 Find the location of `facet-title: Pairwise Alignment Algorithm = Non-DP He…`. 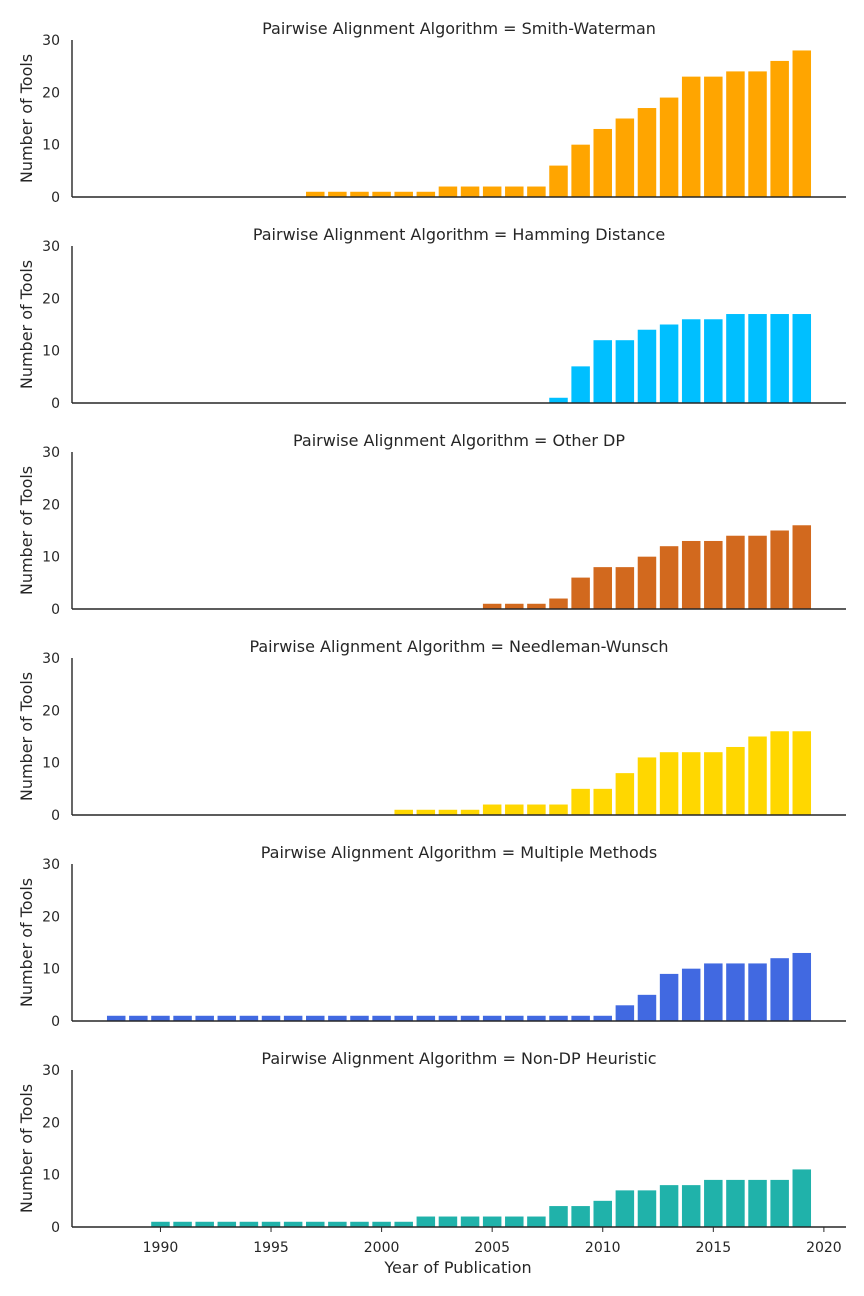

facet-title: Pairwise Alignment Algorithm = Non-DP He… is located at coordinates (458, 1058).